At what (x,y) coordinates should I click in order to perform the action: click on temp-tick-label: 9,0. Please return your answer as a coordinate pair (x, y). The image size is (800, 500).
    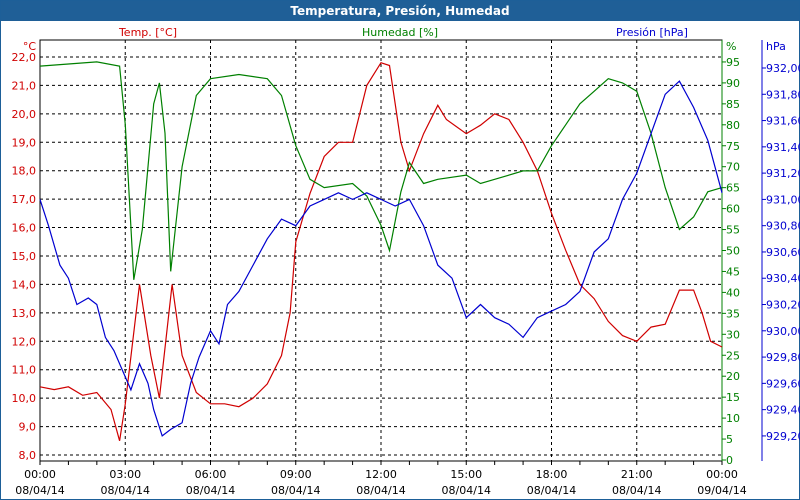
    Looking at the image, I should click on (28, 427).